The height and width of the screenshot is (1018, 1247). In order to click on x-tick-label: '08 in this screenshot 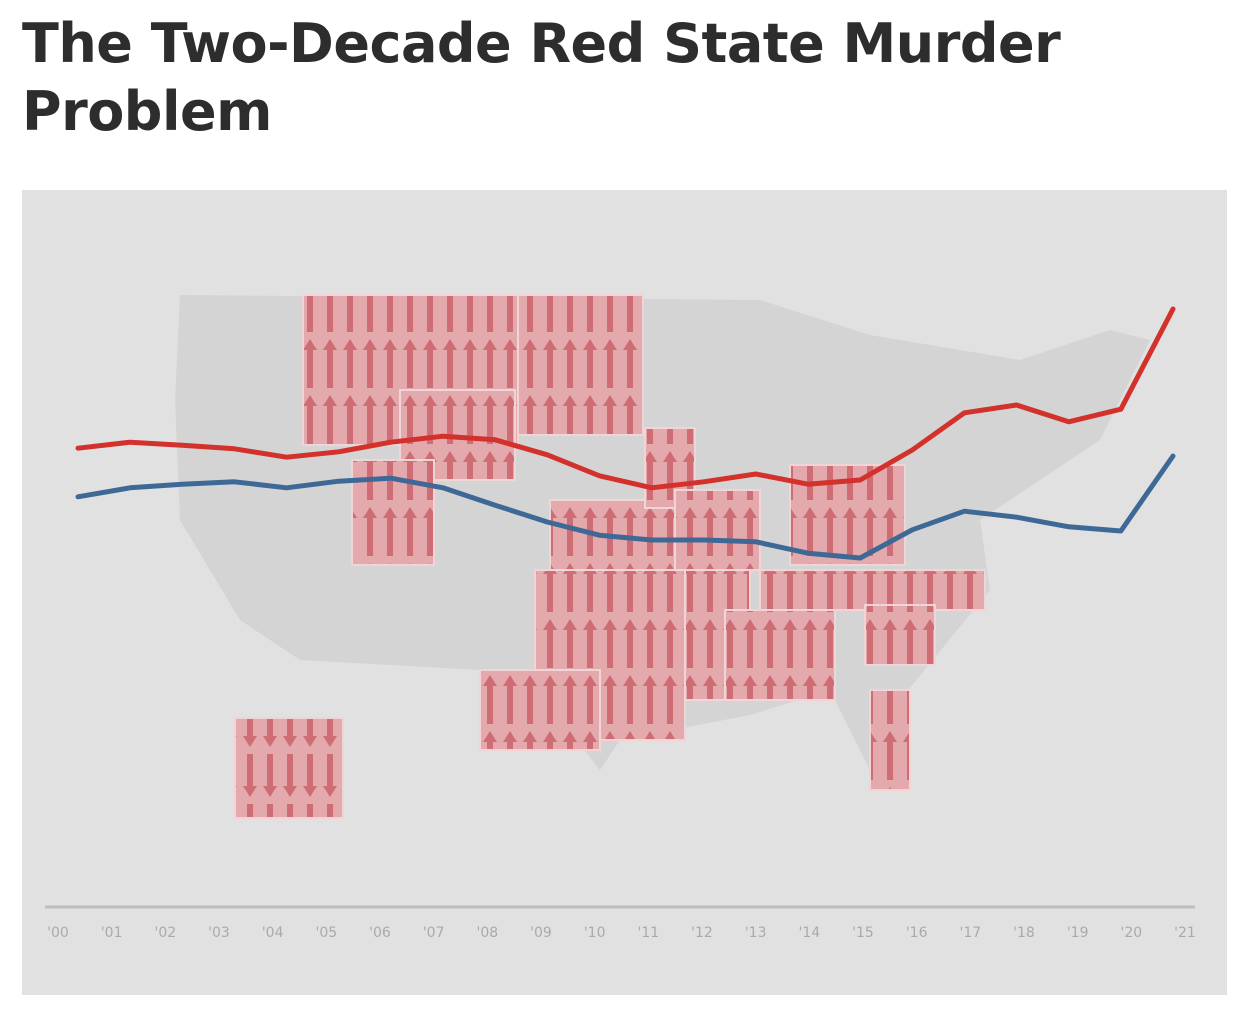, I will do `click(487, 933)`.